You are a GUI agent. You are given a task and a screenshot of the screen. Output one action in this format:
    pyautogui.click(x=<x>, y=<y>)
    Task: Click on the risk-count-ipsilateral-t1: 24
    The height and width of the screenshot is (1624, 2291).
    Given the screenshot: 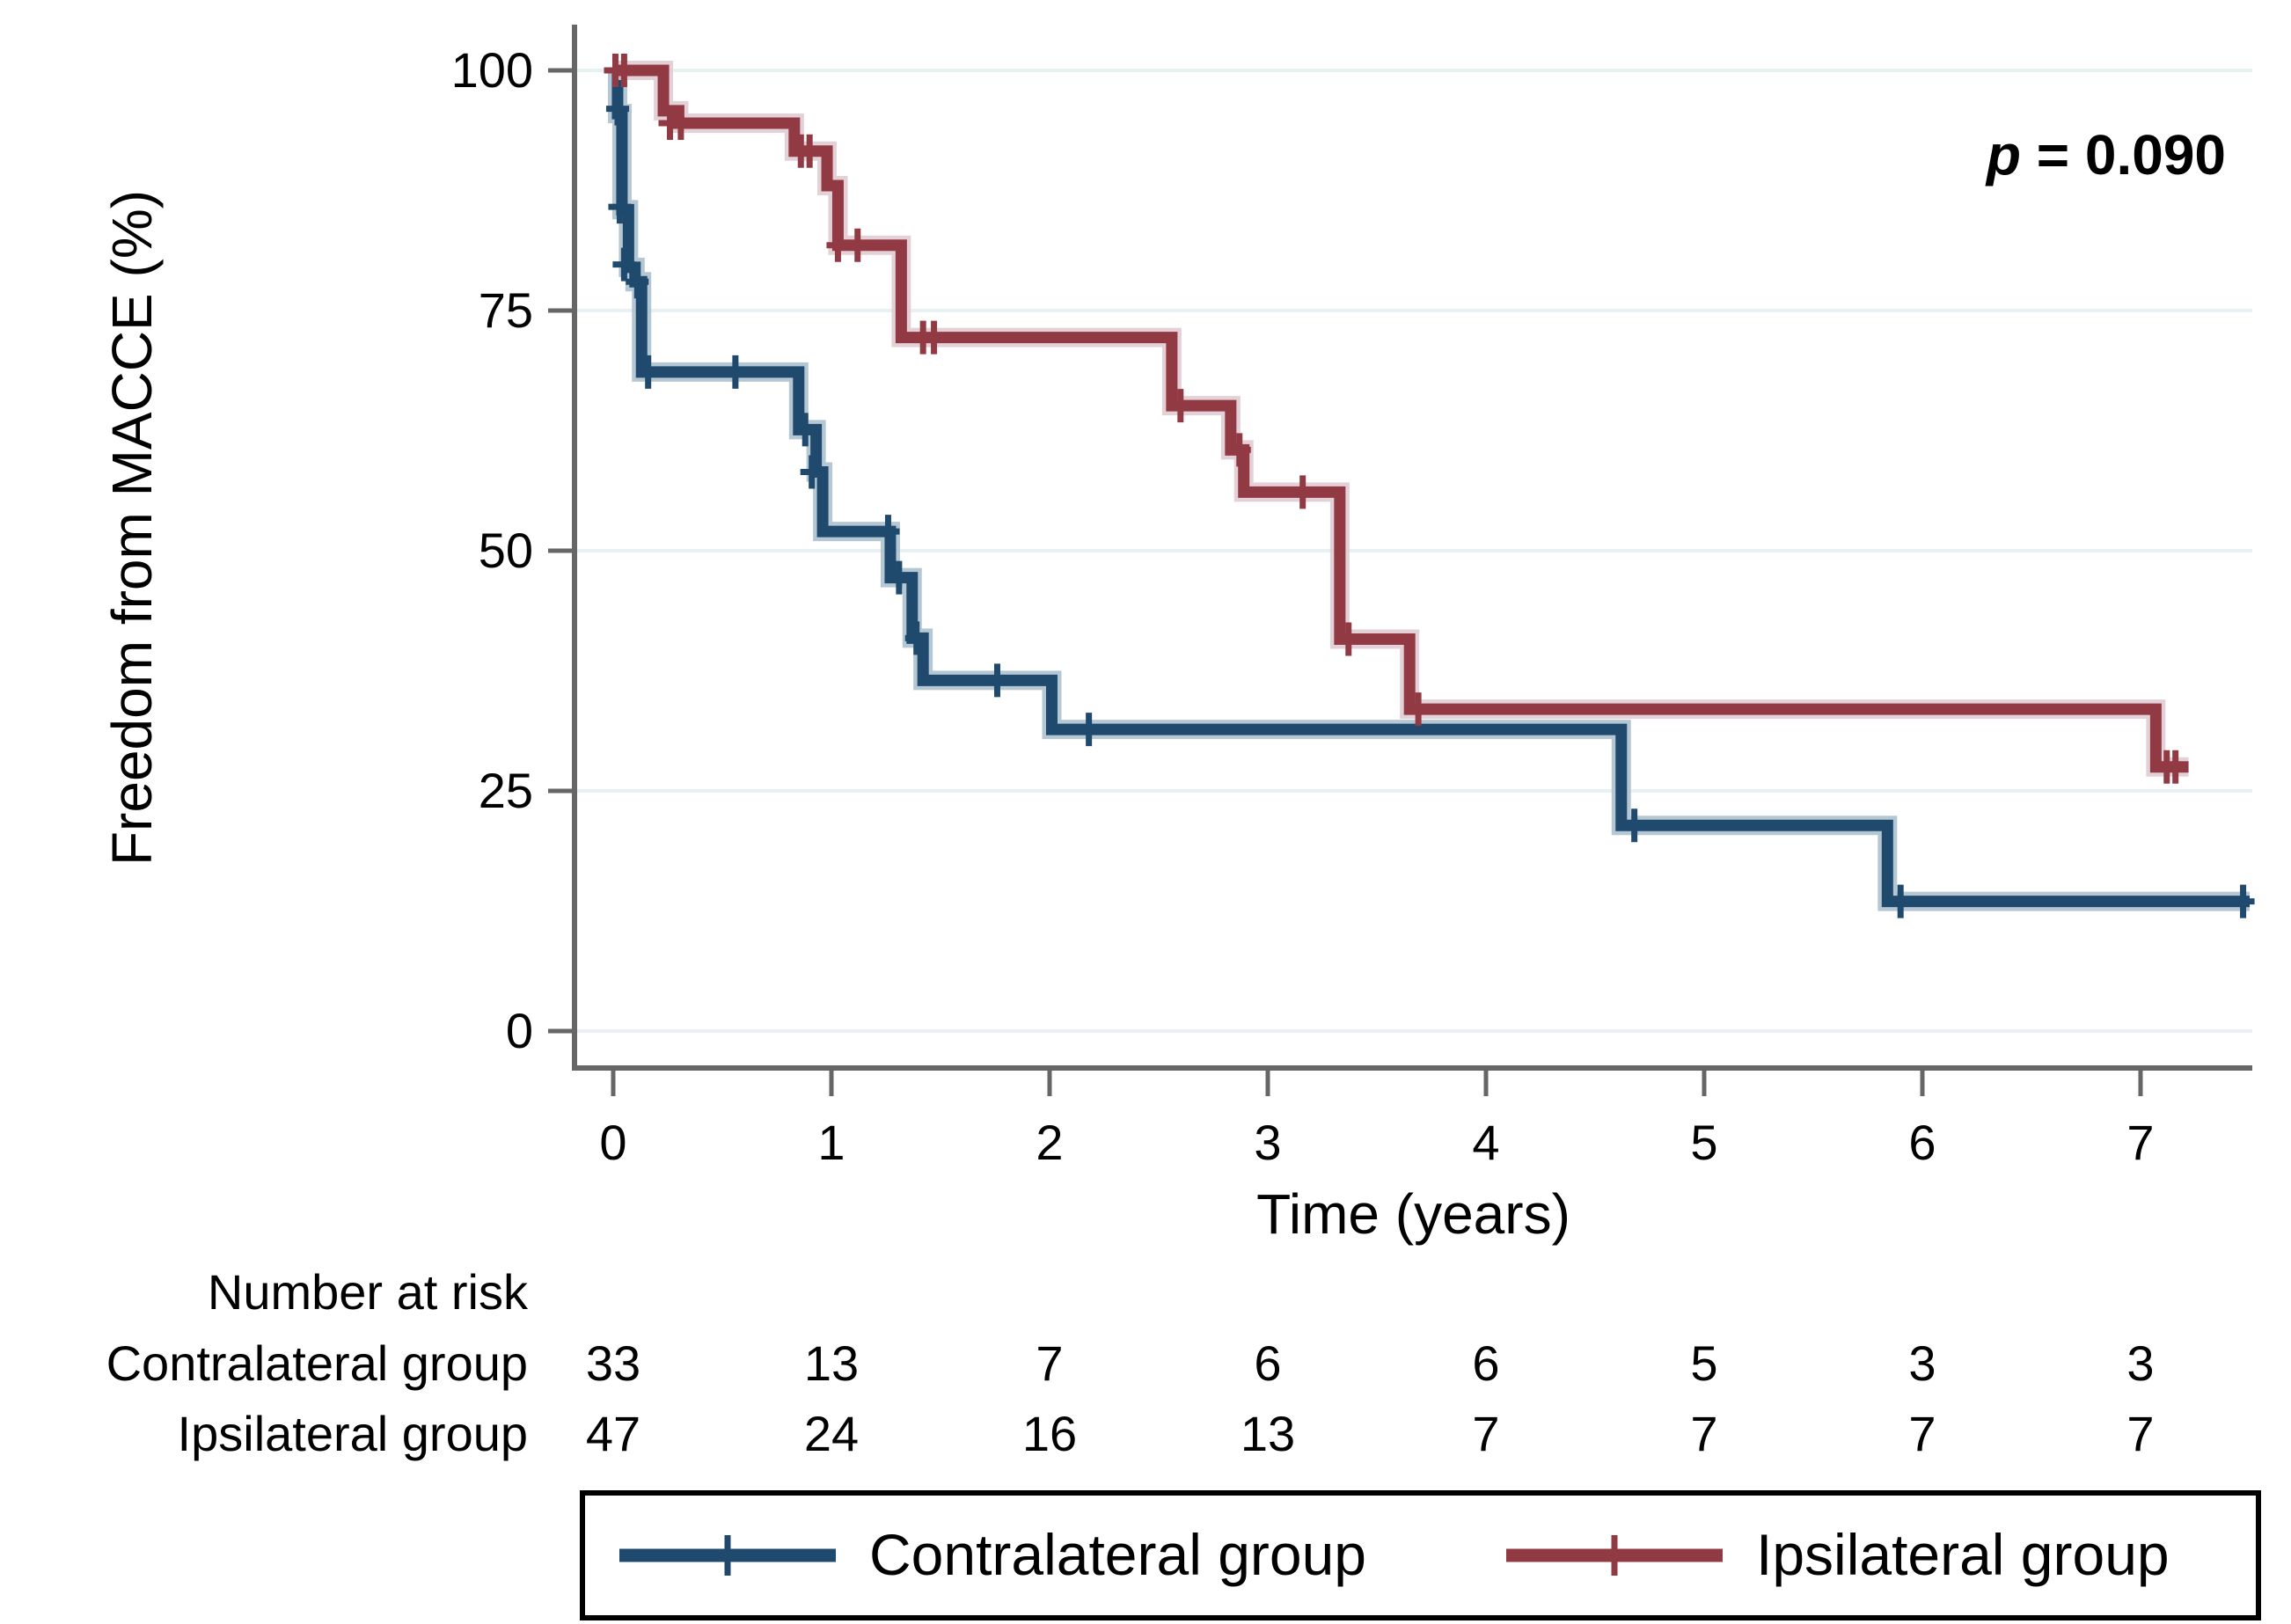 What is the action you would take?
    pyautogui.click(x=831, y=1433)
    